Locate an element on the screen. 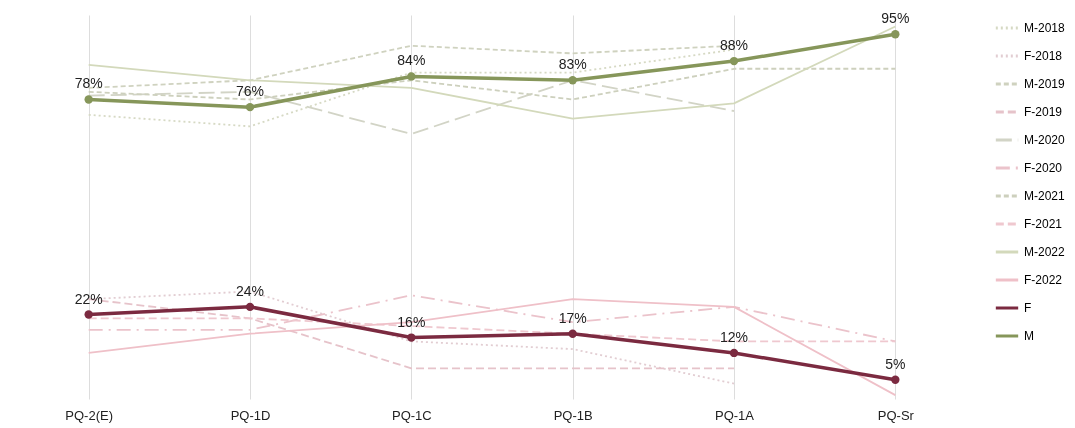  legend-label: F-2021 is located at coordinates (1043, 224).